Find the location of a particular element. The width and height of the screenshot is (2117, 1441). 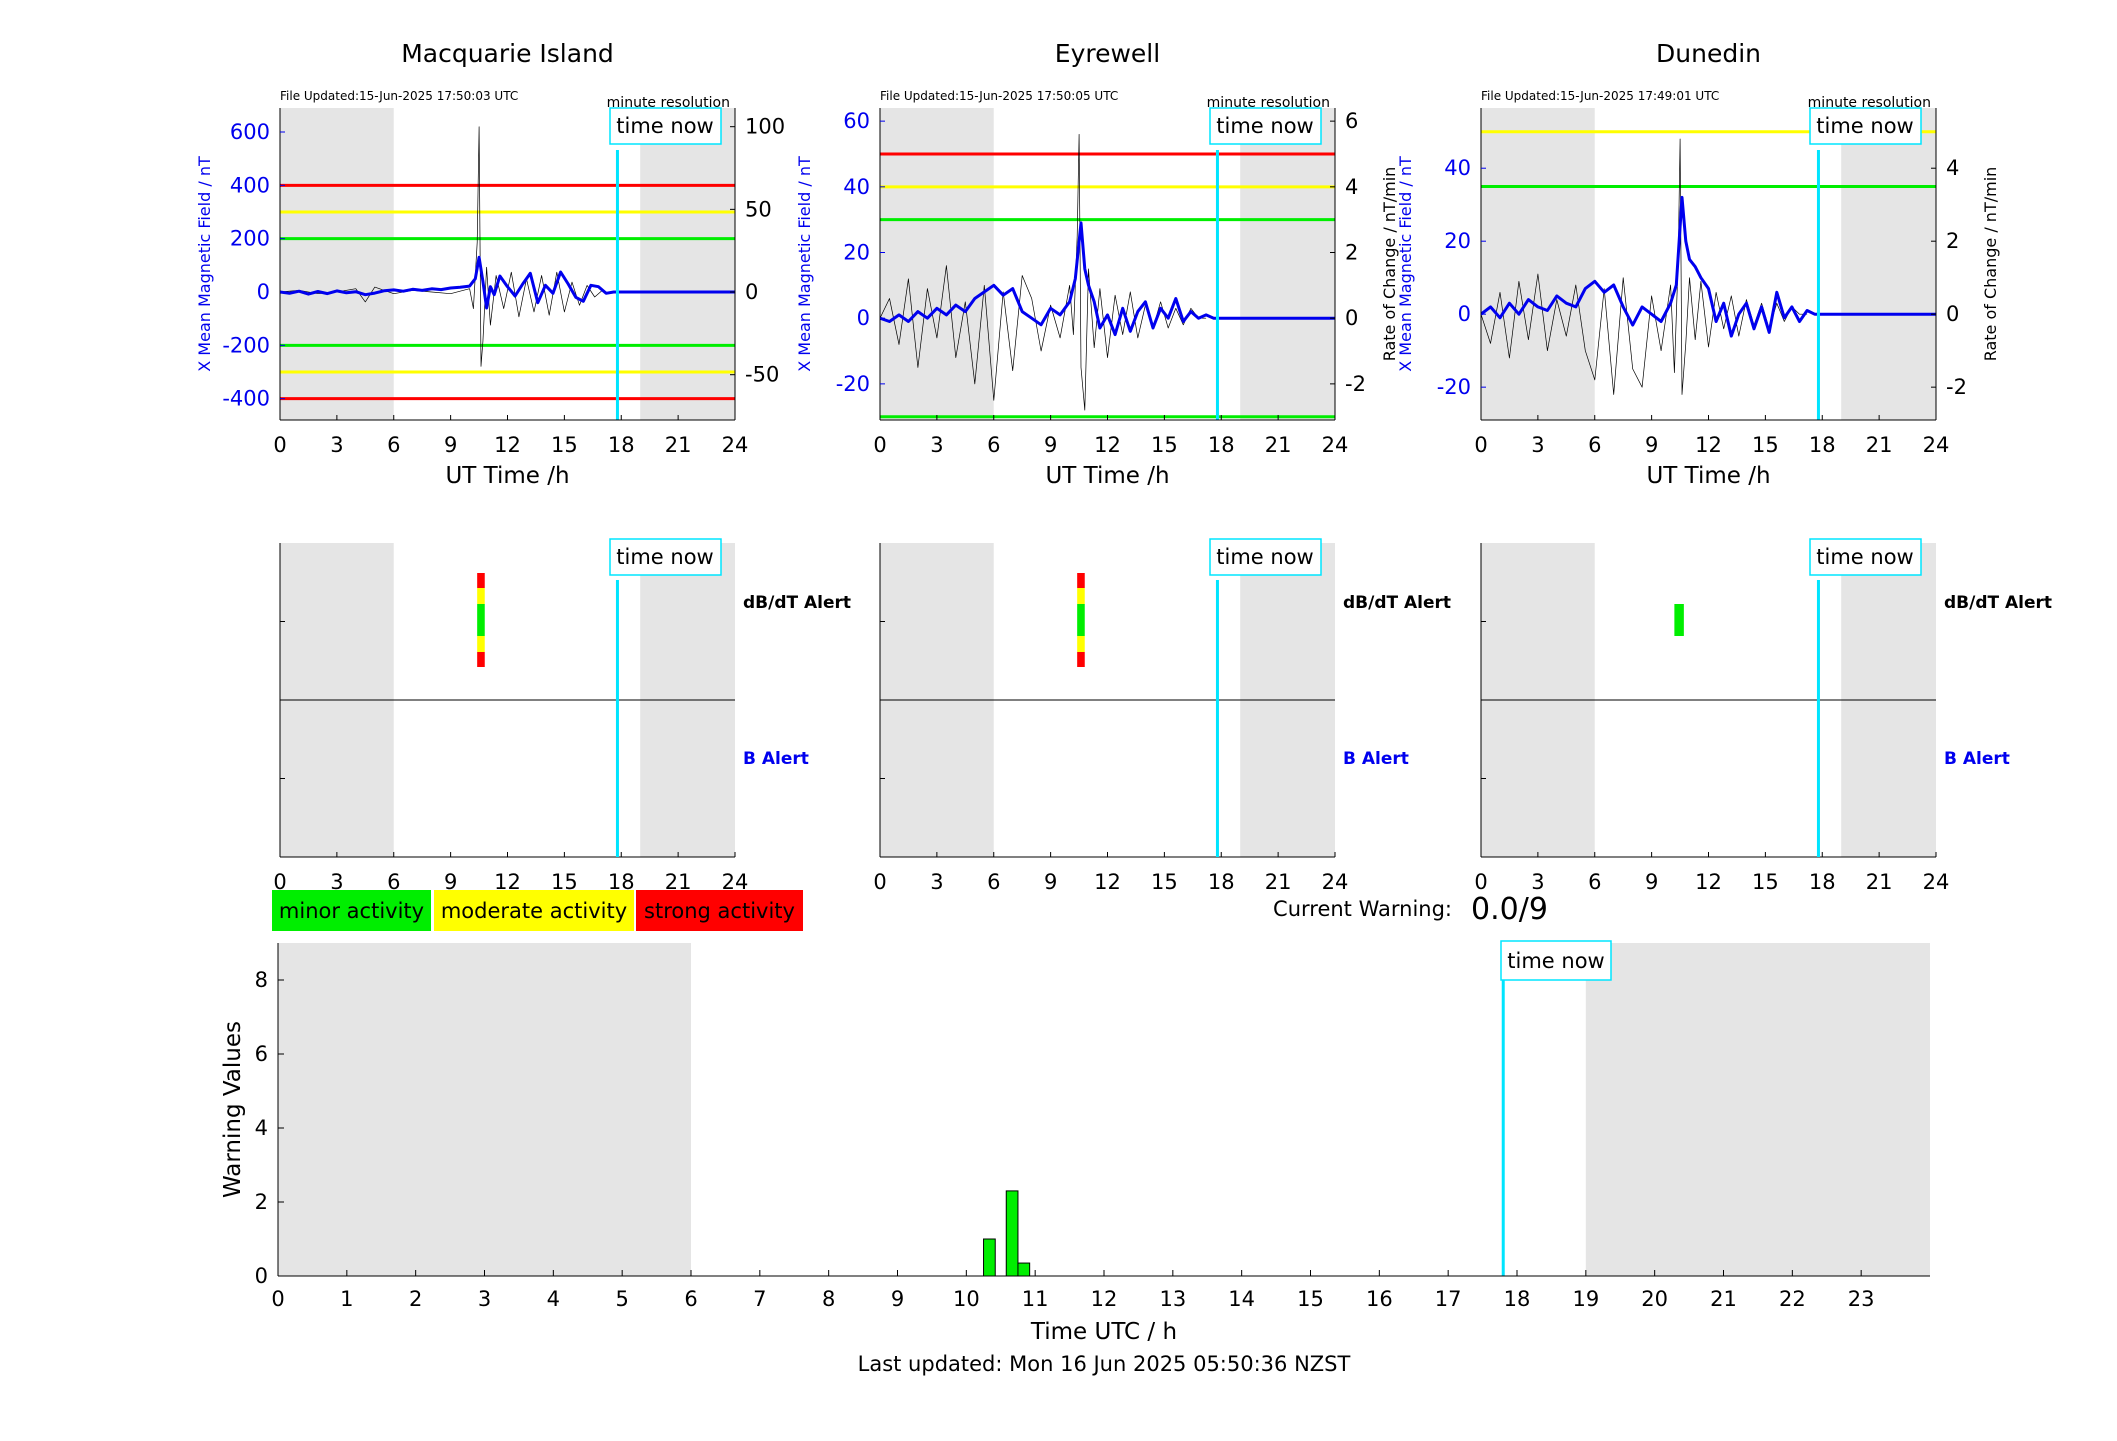

y-left-tick-label: 200 is located at coordinates (250, 239).